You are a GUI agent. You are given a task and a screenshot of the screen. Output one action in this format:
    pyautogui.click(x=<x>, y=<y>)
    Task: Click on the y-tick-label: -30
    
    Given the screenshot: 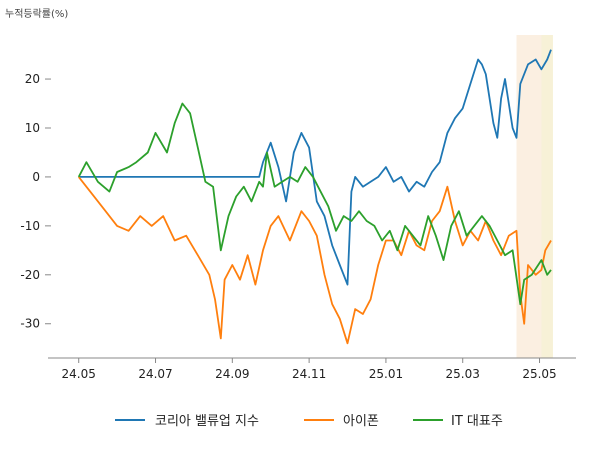 What is the action you would take?
    pyautogui.click(x=30, y=324)
    